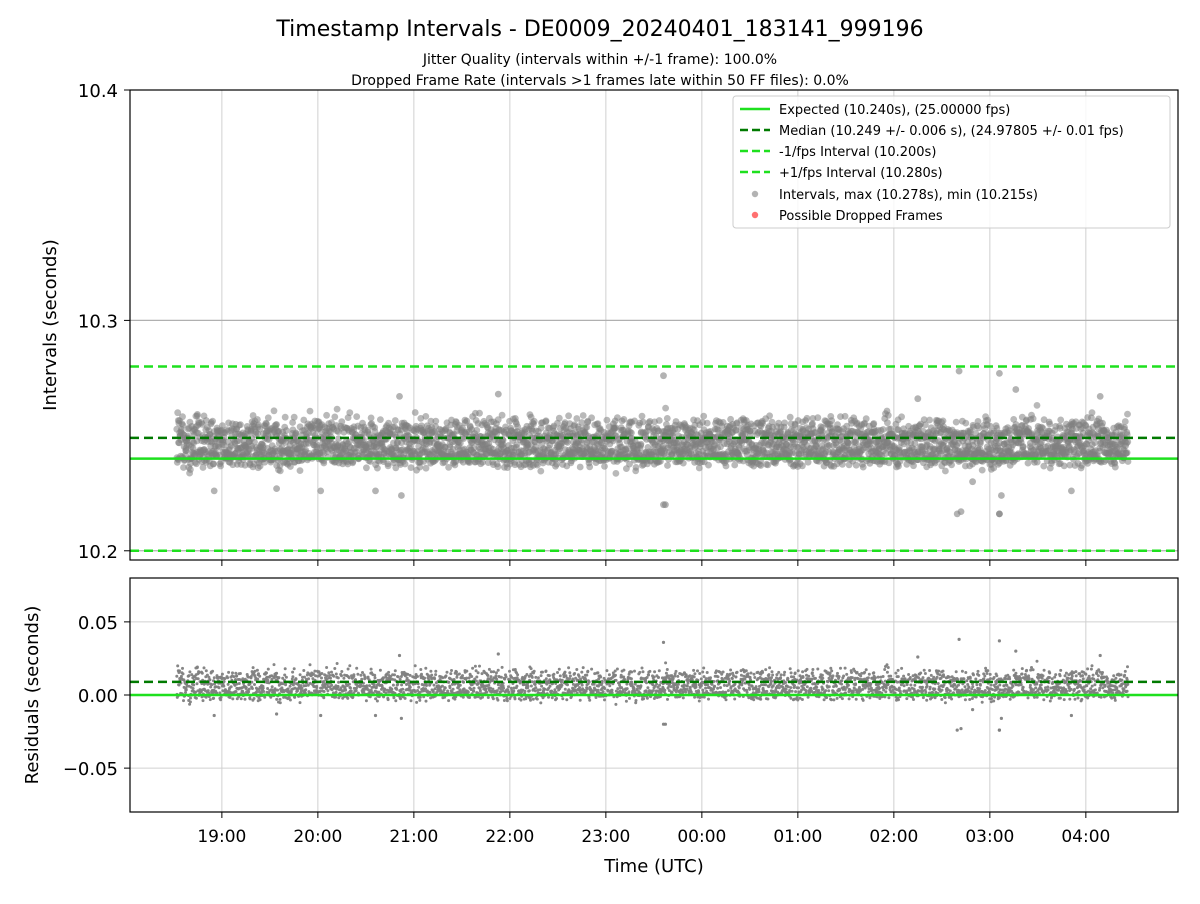  What do you see at coordinates (908, 195) in the screenshot?
I see `legend-label-intervals: Intervals, max (10.278s), min (10.215s)` at bounding box center [908, 195].